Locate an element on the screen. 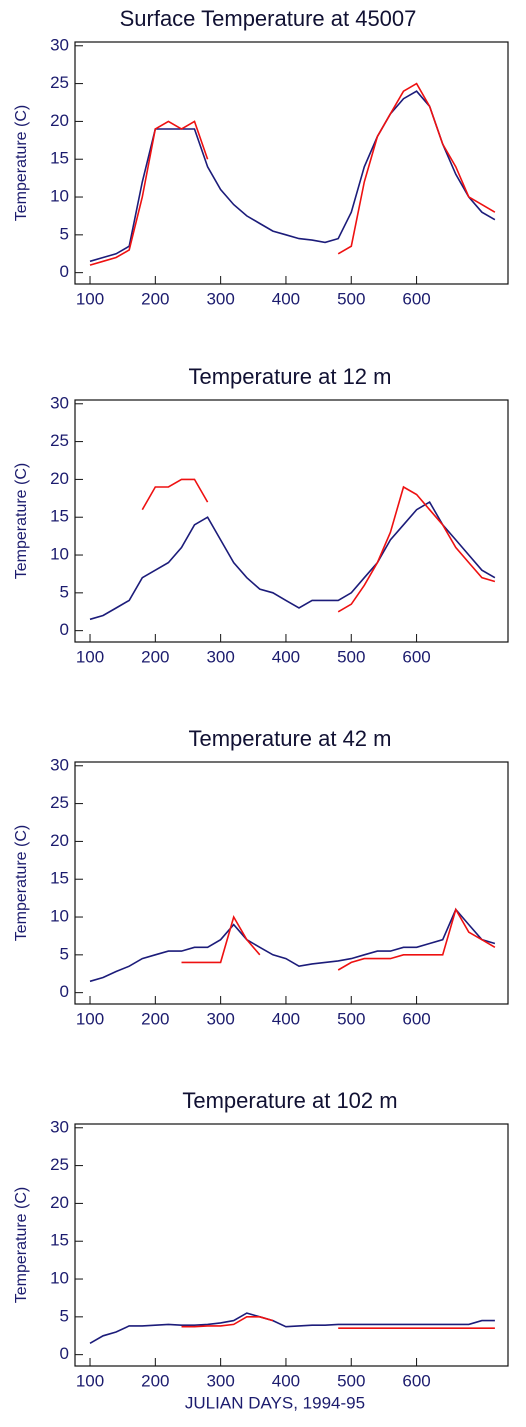 The height and width of the screenshot is (1427, 526). chart-title: Temperature at 102 m is located at coordinates (289, 1100).